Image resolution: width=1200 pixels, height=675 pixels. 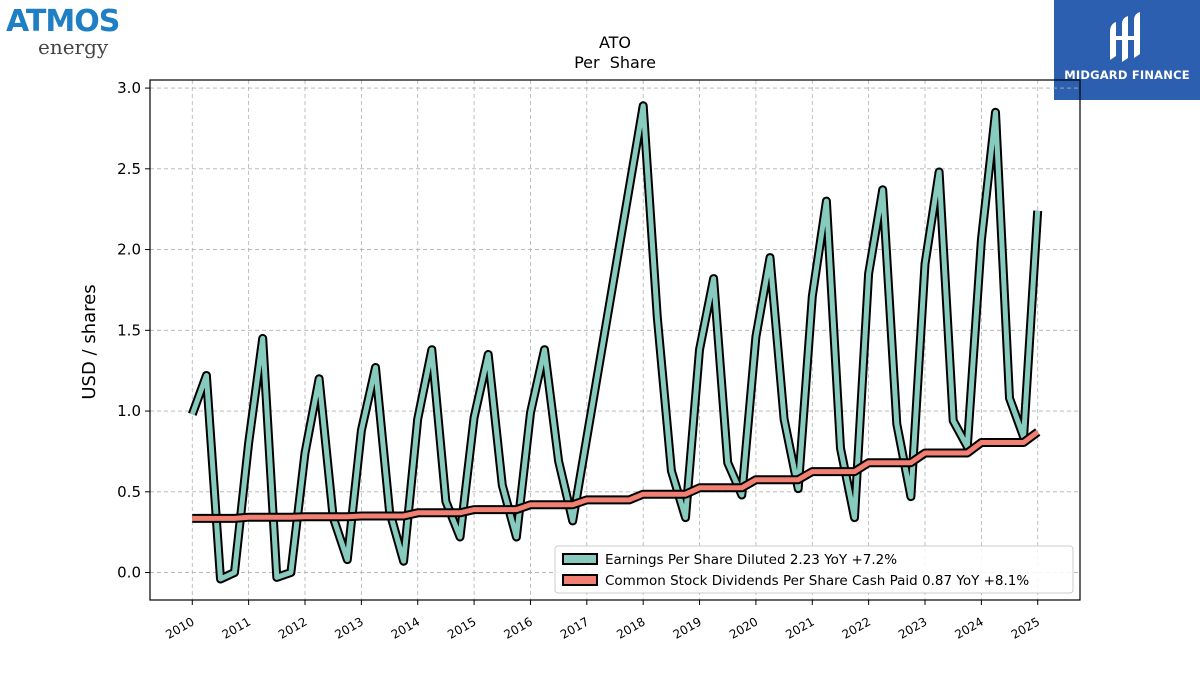 What do you see at coordinates (405, 627) in the screenshot?
I see `x-tick-label: 2014` at bounding box center [405, 627].